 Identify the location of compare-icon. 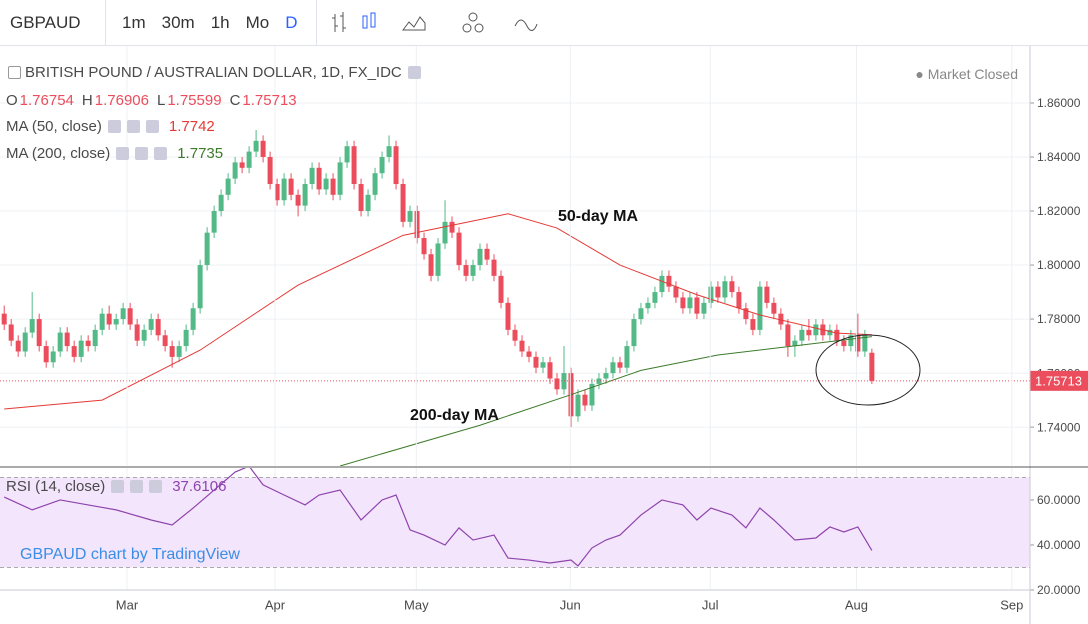
(527, 23).